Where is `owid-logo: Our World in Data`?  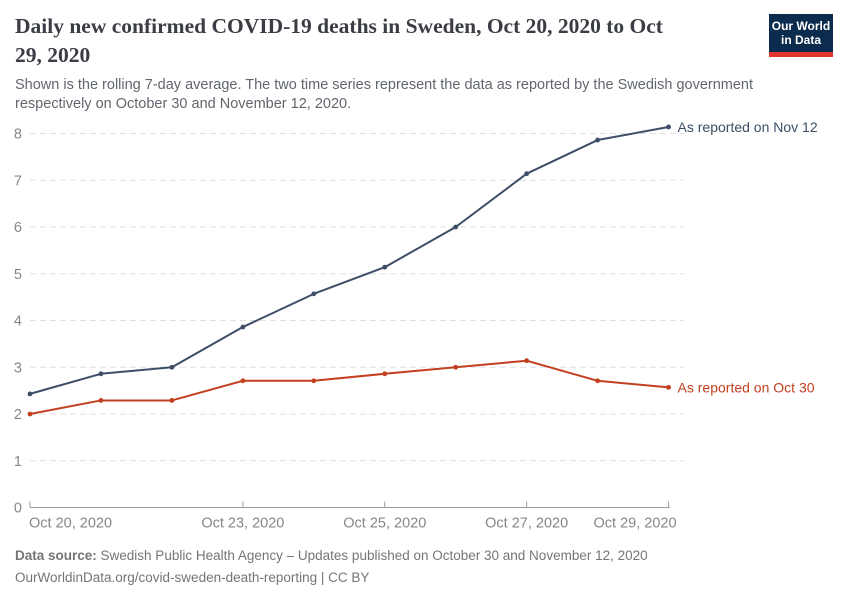
owid-logo: Our World in Data is located at coordinates (801, 35).